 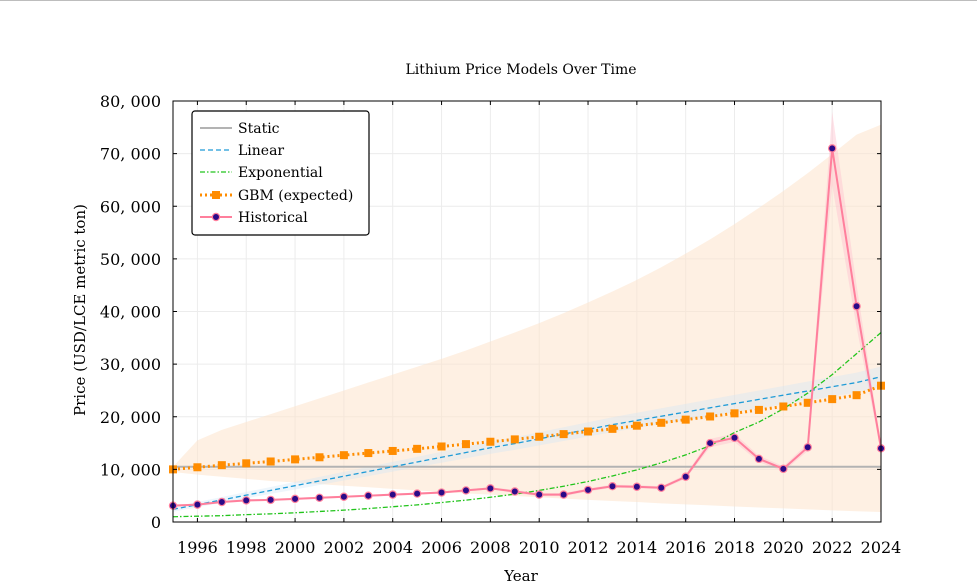 What do you see at coordinates (488, 0) in the screenshot?
I see `top-divider-line` at bounding box center [488, 0].